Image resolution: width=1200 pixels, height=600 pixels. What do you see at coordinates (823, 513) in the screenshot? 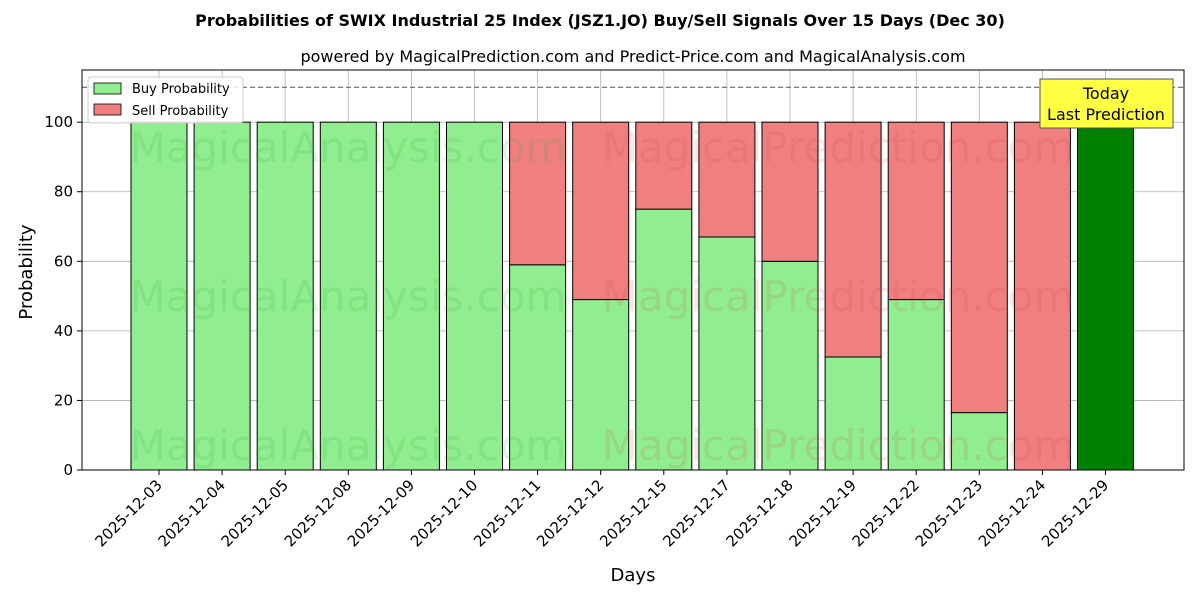
I see `x-tick-label: 2025-12-19` at bounding box center [823, 513].